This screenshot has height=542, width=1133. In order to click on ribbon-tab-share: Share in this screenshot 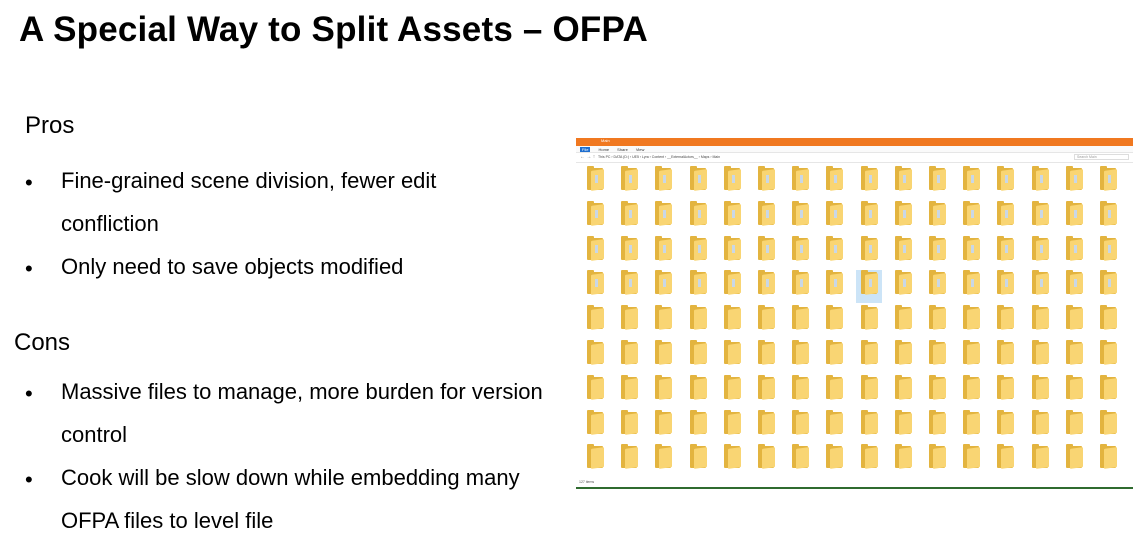, I will do `click(622, 149)`.